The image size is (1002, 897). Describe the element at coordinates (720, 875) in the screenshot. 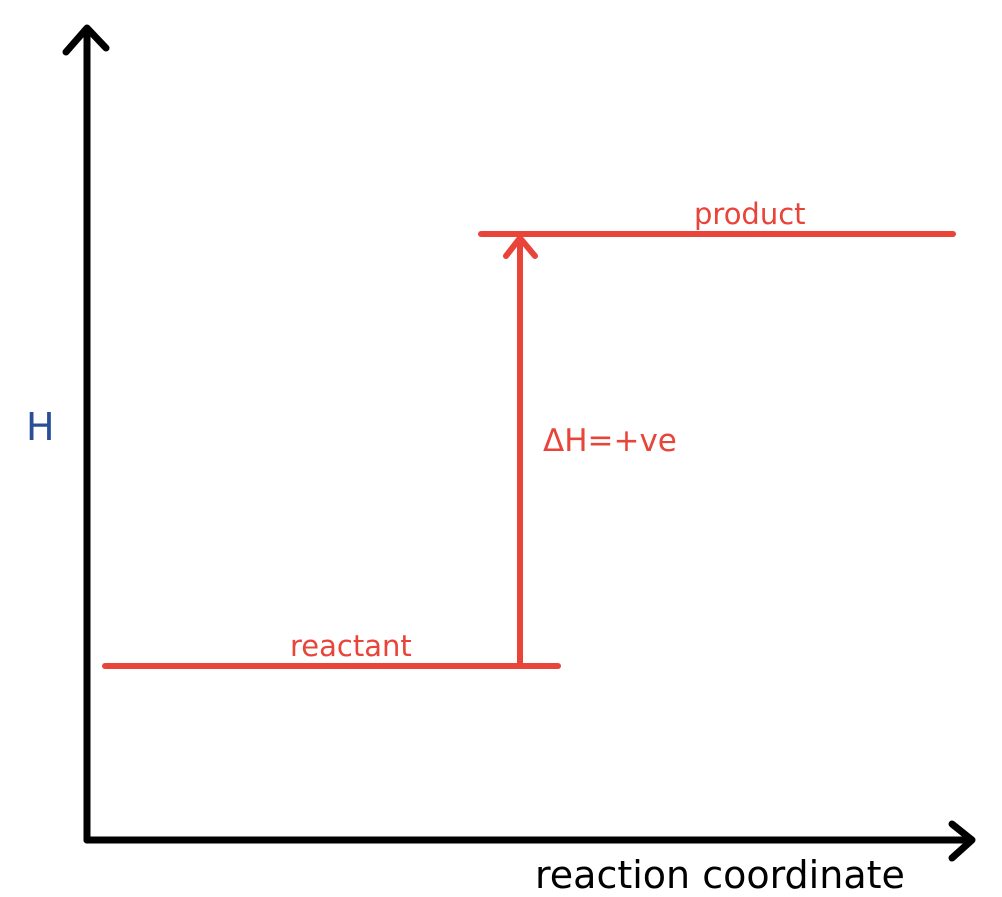

I see `x-axis-label: reaction coordinate` at that location.